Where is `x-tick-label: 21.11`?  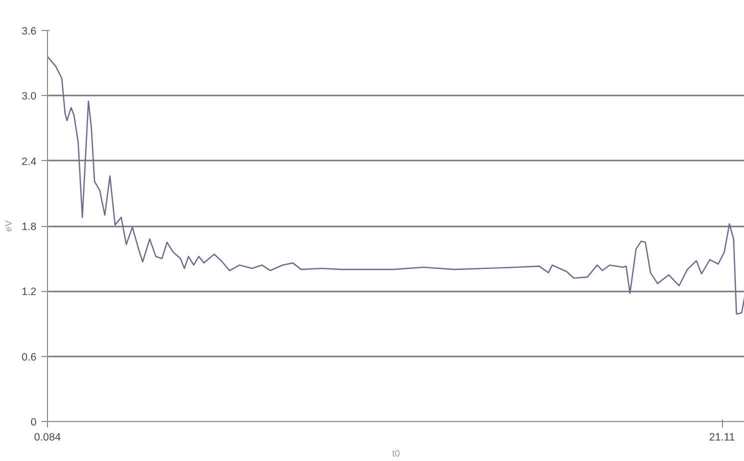 x-tick-label: 21.11 is located at coordinates (722, 438).